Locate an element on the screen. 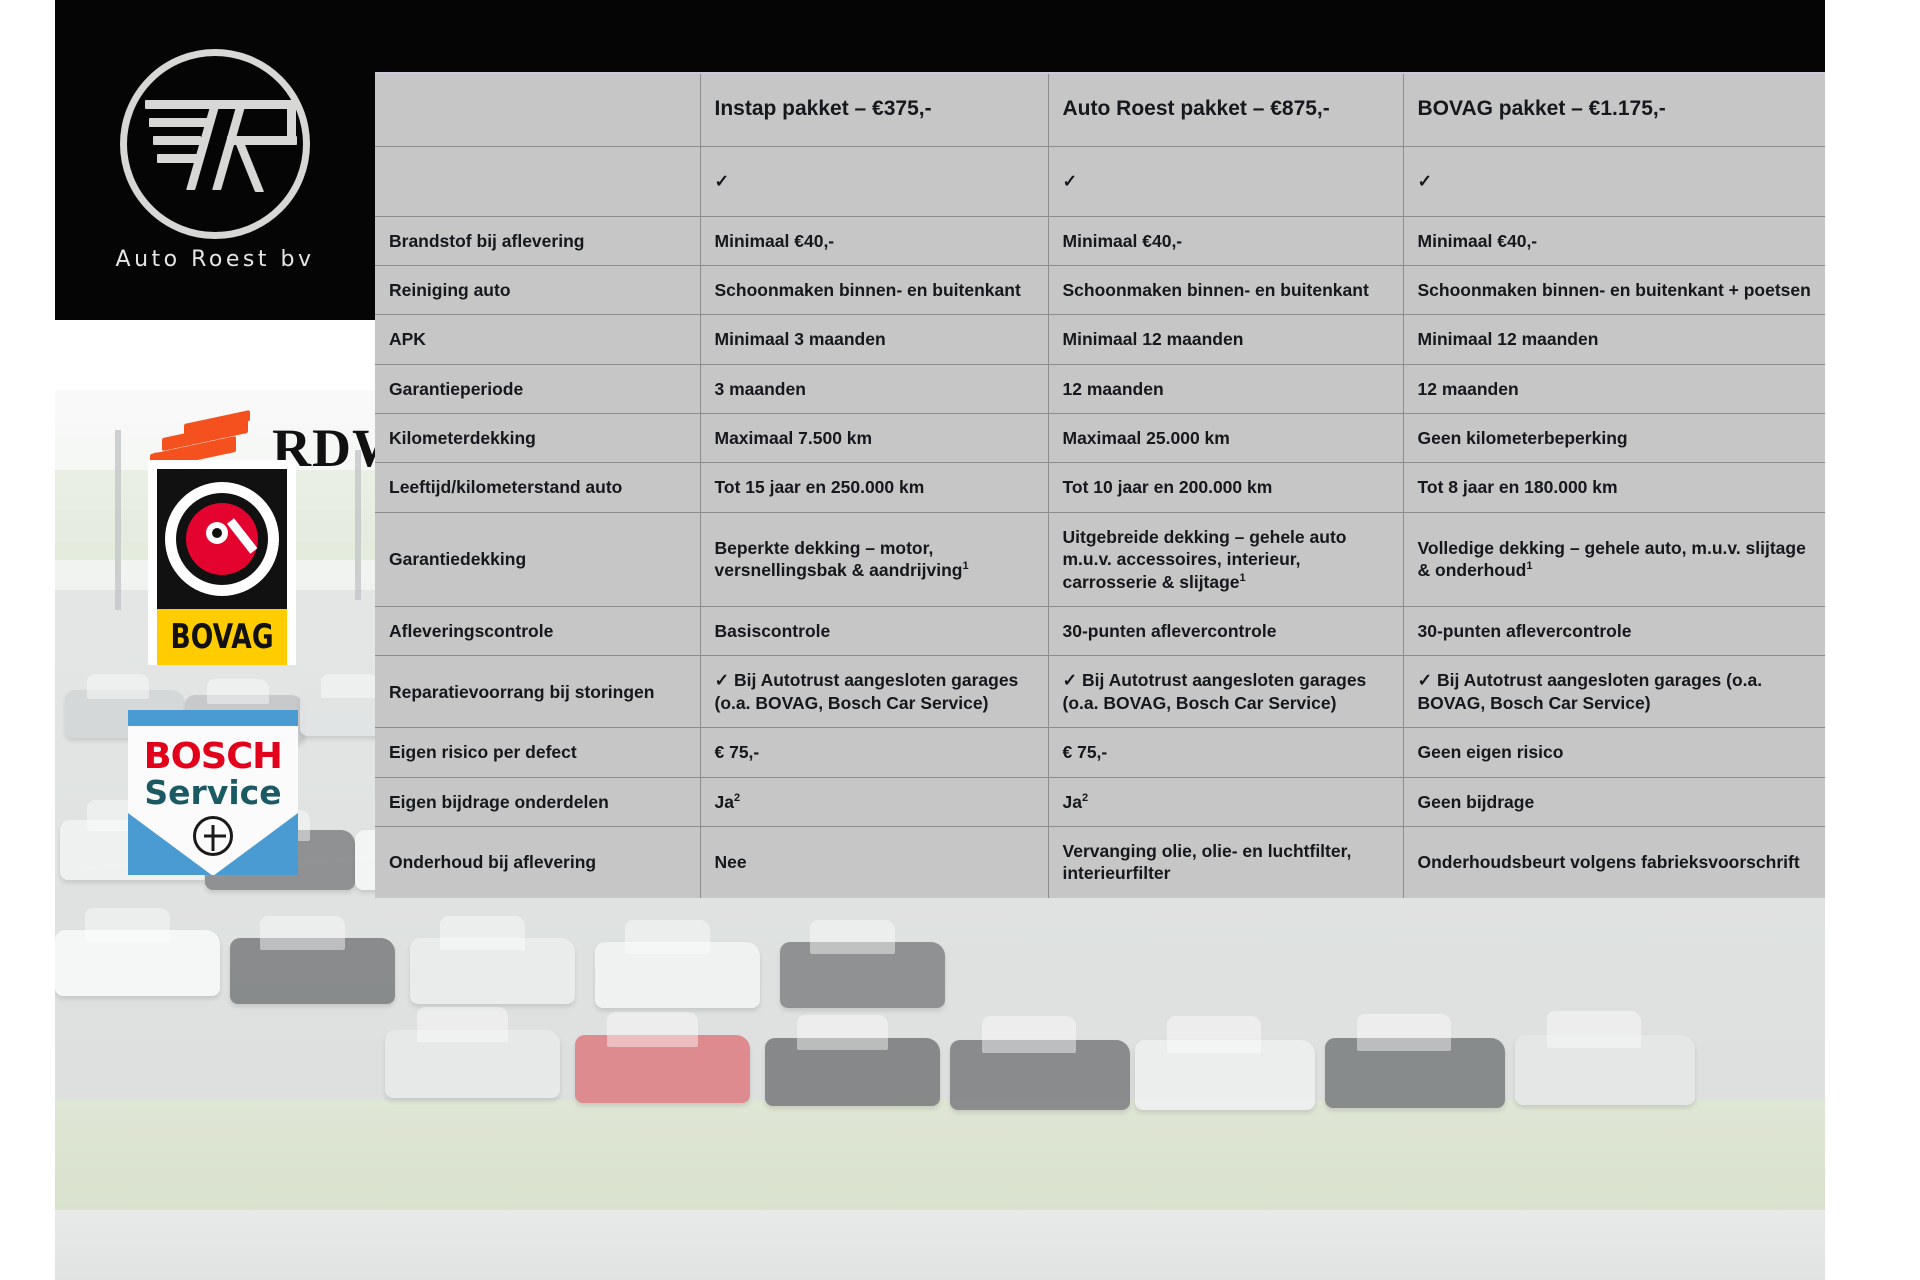 The width and height of the screenshot is (1920, 1280). row-label is located at coordinates (538, 181).